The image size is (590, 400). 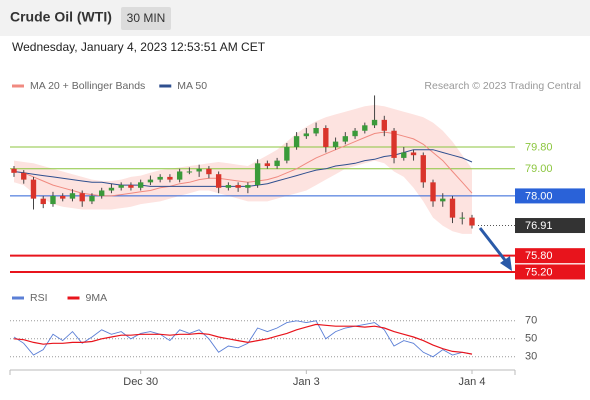 I want to click on x-tick-label: Jan 4, so click(x=472, y=382).